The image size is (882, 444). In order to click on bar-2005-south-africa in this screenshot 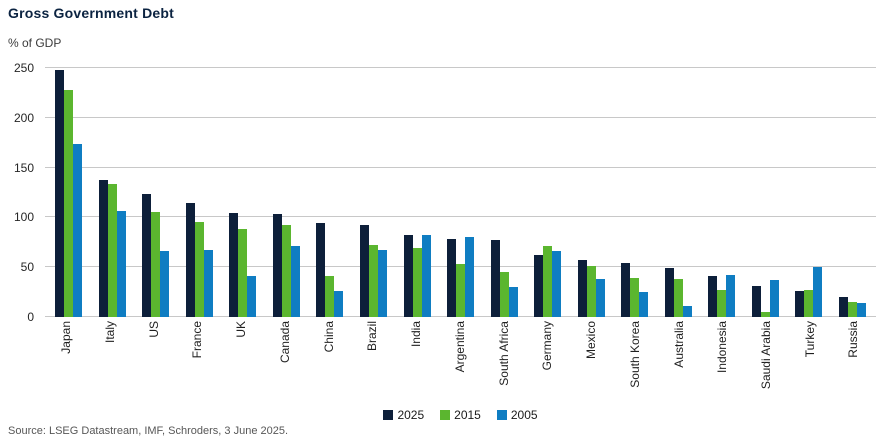, I will do `click(513, 302)`.